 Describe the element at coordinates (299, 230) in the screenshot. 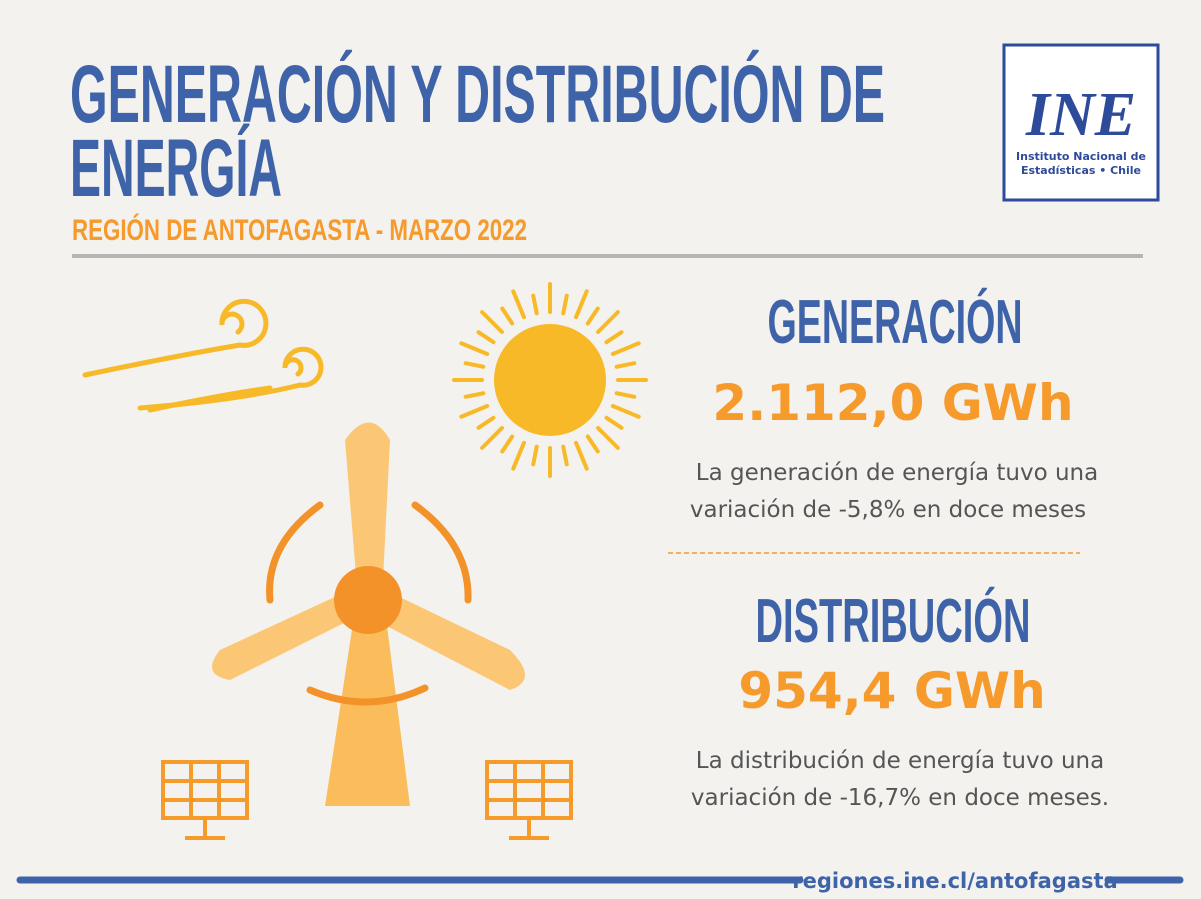

I see `subtitle: REGIÓN DE ANTOFAGASTA - MARZO 2022` at that location.